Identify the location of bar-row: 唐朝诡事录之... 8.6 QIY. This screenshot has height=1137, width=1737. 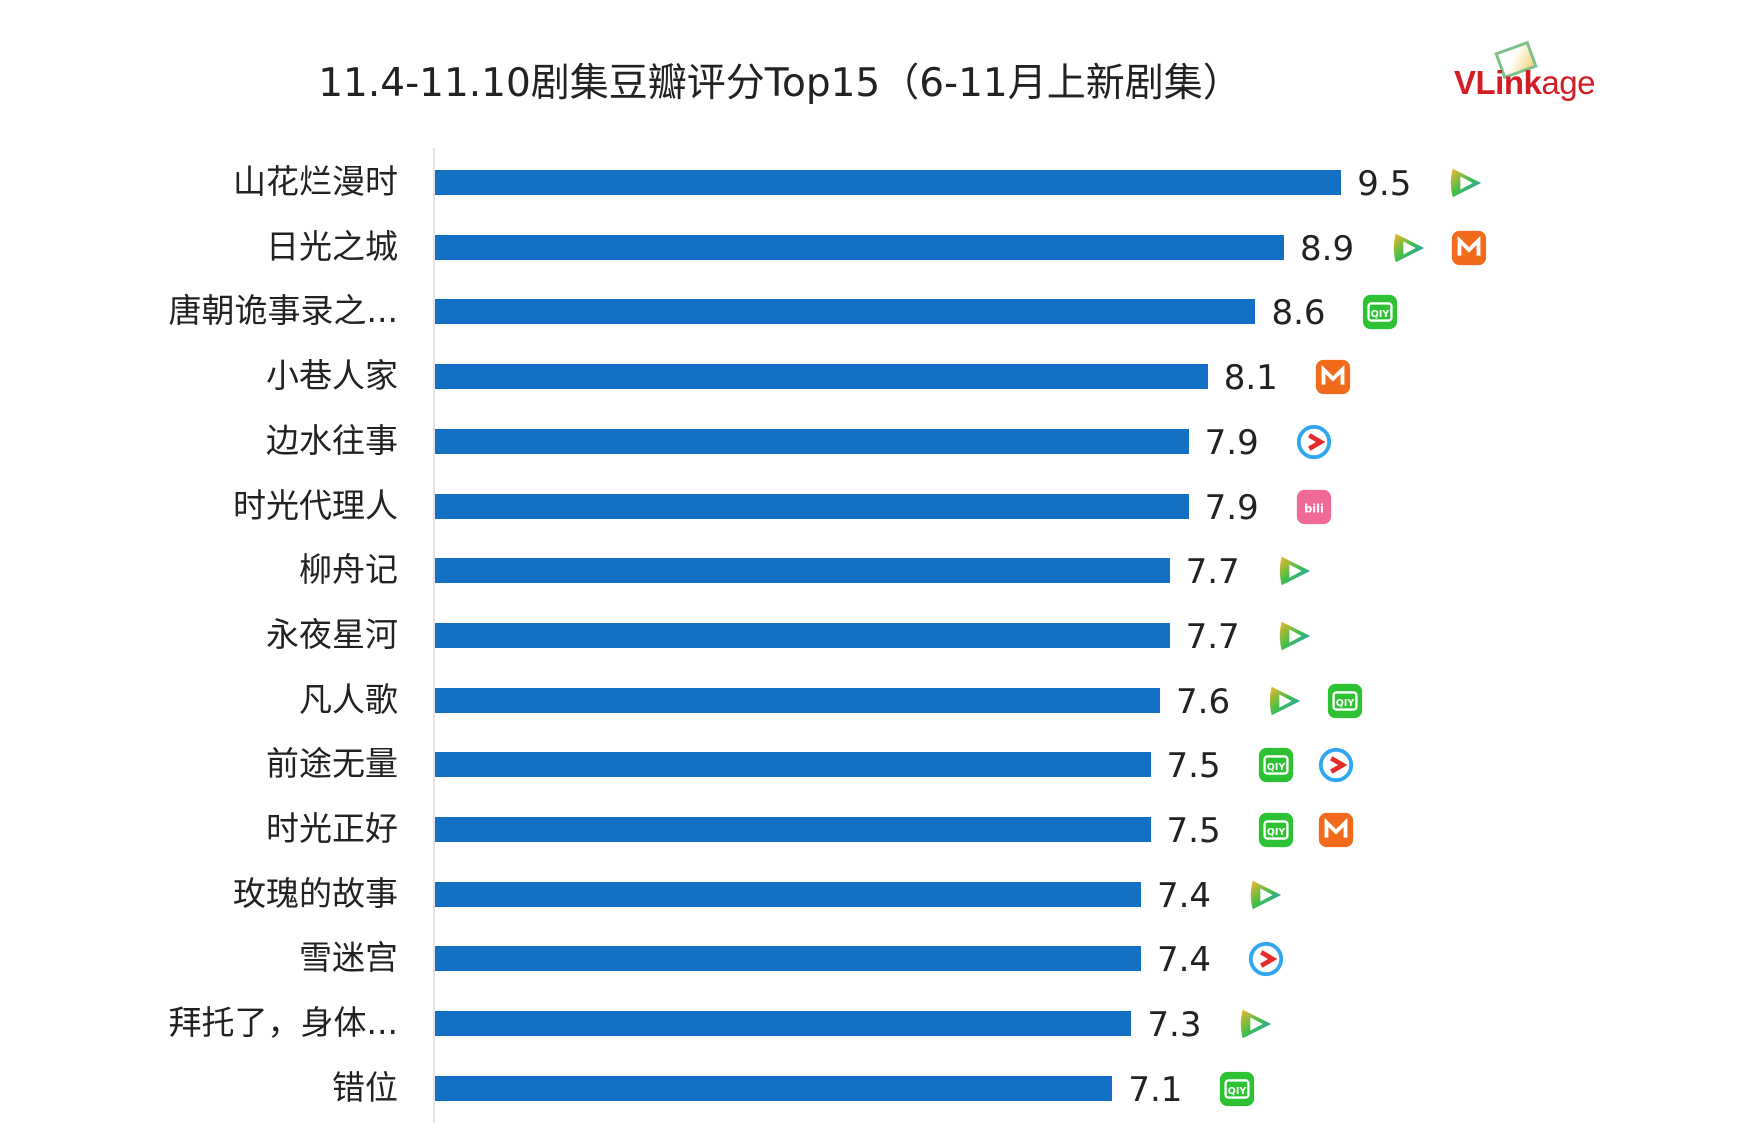
(868, 312).